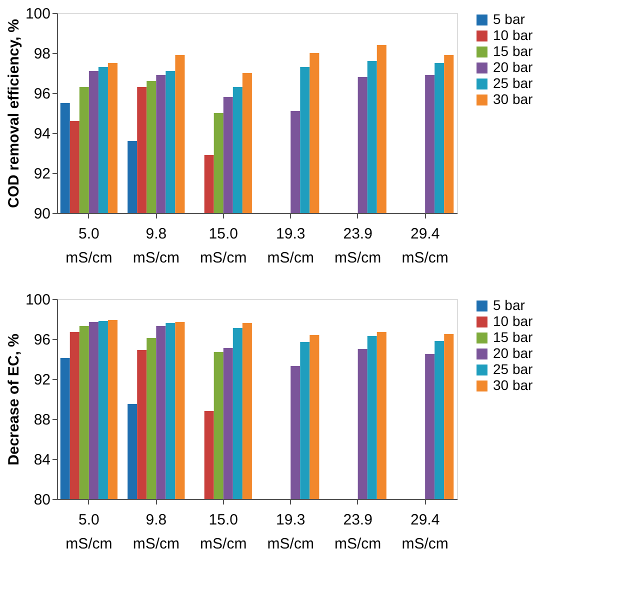  I want to click on y-tick-label: 88, so click(42, 420).